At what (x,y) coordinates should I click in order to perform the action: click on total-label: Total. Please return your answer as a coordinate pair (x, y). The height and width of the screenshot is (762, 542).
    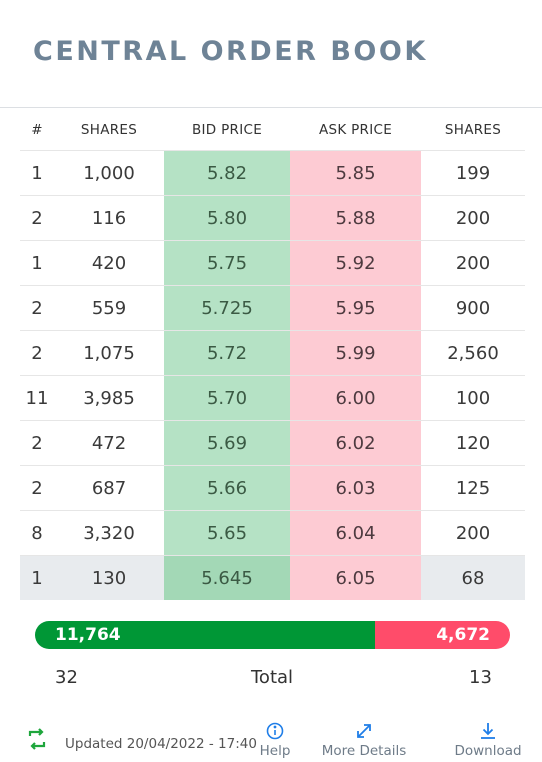
    Looking at the image, I should click on (272, 677).